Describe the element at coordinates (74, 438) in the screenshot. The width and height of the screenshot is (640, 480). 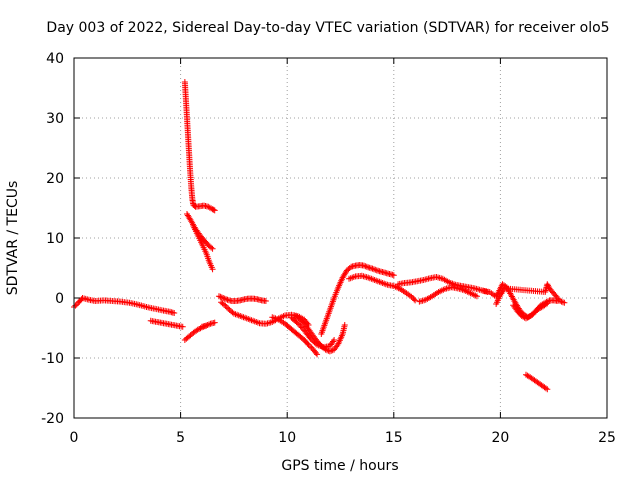
I see `x-tick-label: 0` at that location.